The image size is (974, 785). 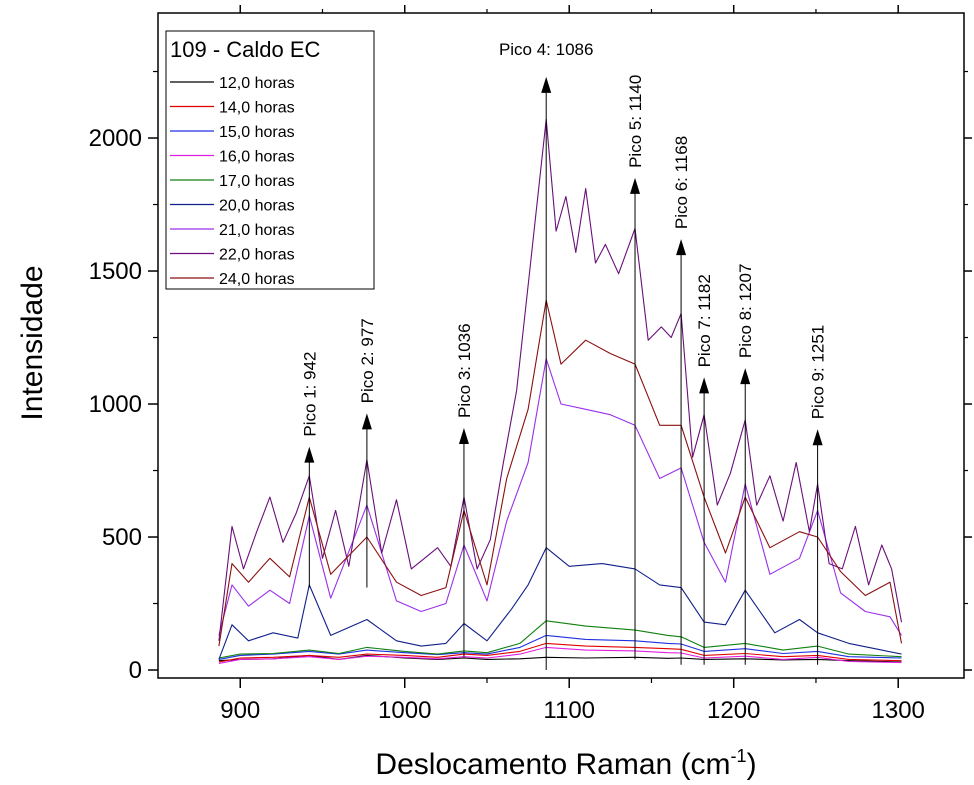 What do you see at coordinates (257, 181) in the screenshot?
I see `legend-label: 17,0 horas` at bounding box center [257, 181].